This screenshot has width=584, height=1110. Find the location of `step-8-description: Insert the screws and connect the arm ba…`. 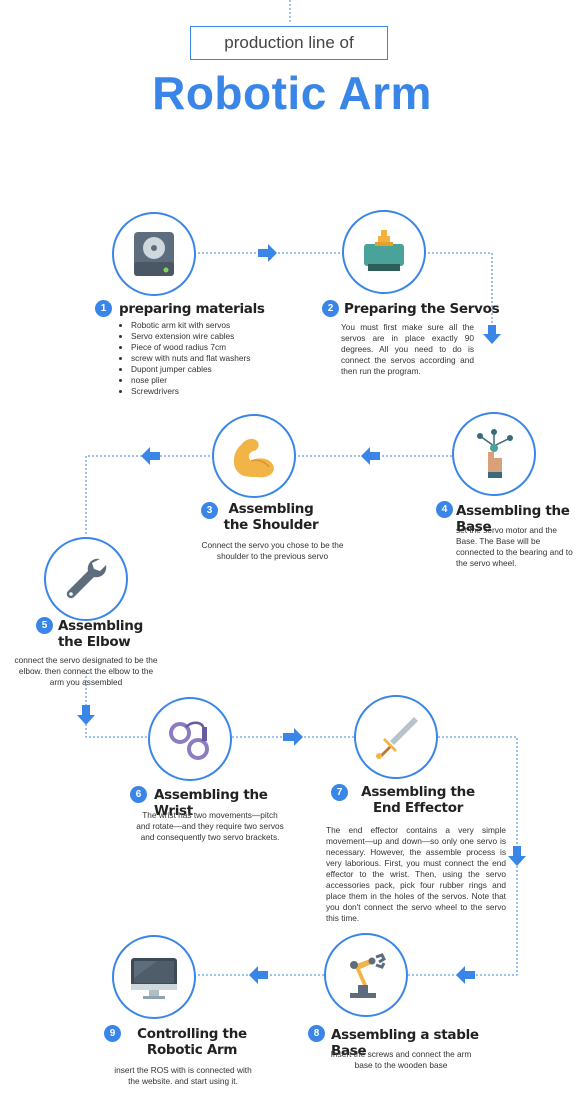

step-8-description: Insert the screws and connect the arm ba… is located at coordinates (401, 1059).